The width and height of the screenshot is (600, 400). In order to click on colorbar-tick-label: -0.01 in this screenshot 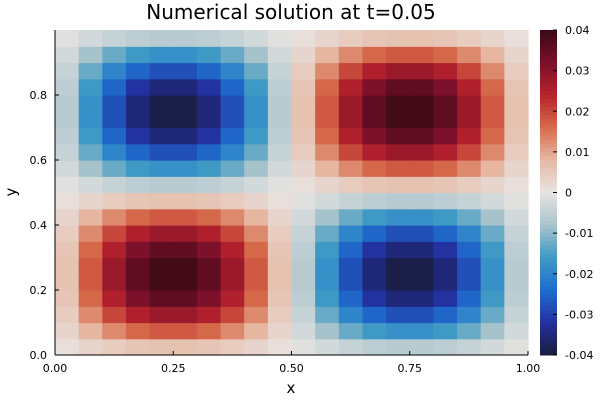, I will do `click(579, 233)`.